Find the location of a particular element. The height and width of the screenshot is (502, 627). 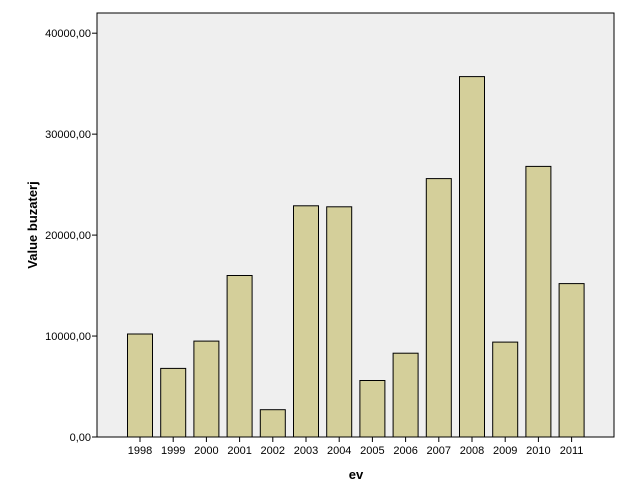

x-tick-label-1998: 1998 is located at coordinates (140, 451).